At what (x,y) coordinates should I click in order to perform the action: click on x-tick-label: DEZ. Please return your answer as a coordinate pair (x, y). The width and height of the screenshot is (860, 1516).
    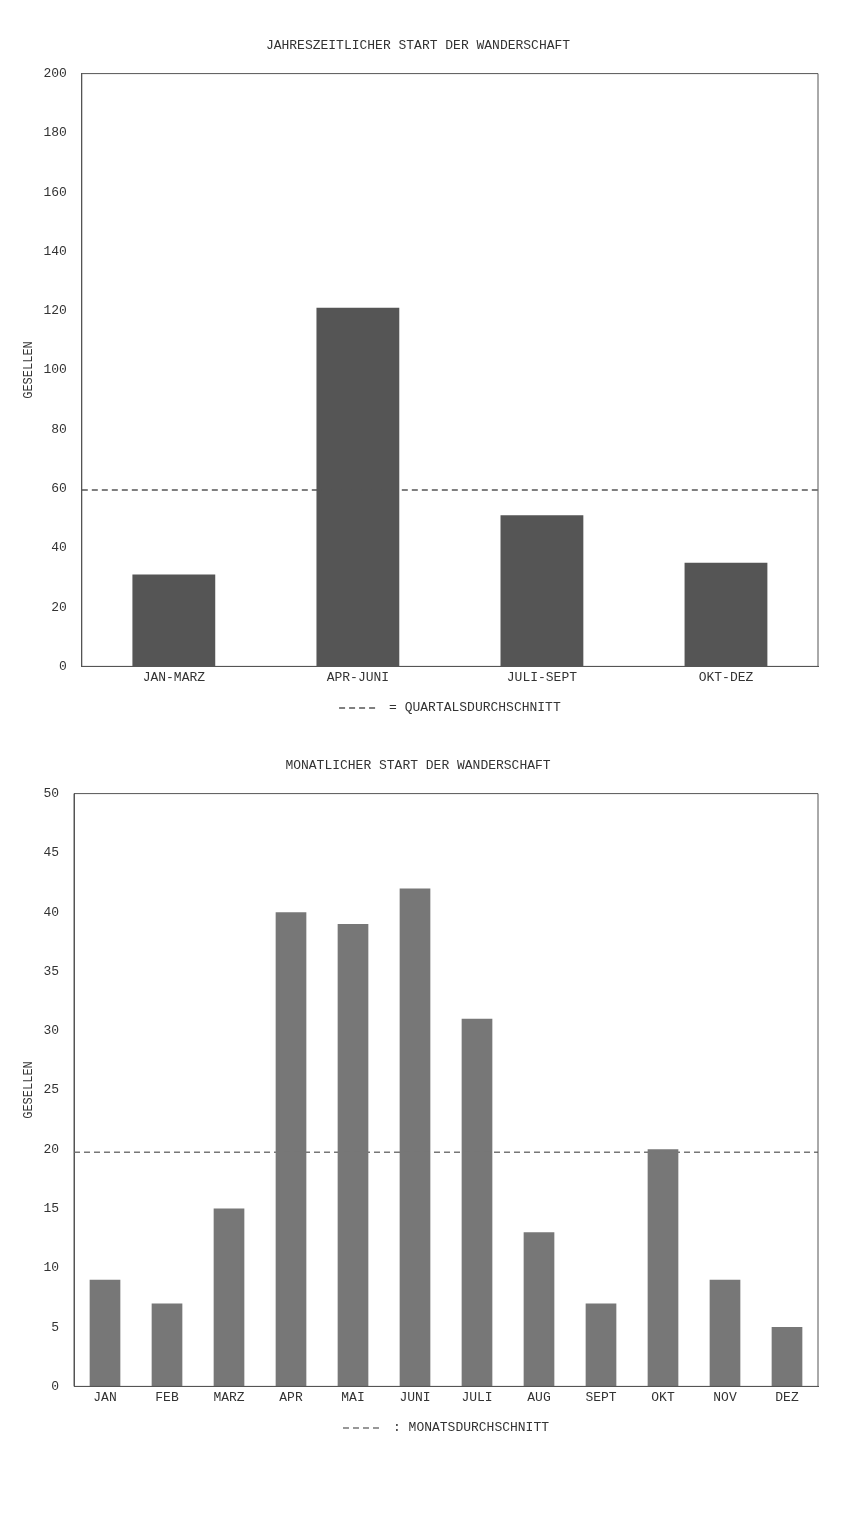
    Looking at the image, I should click on (787, 1397).